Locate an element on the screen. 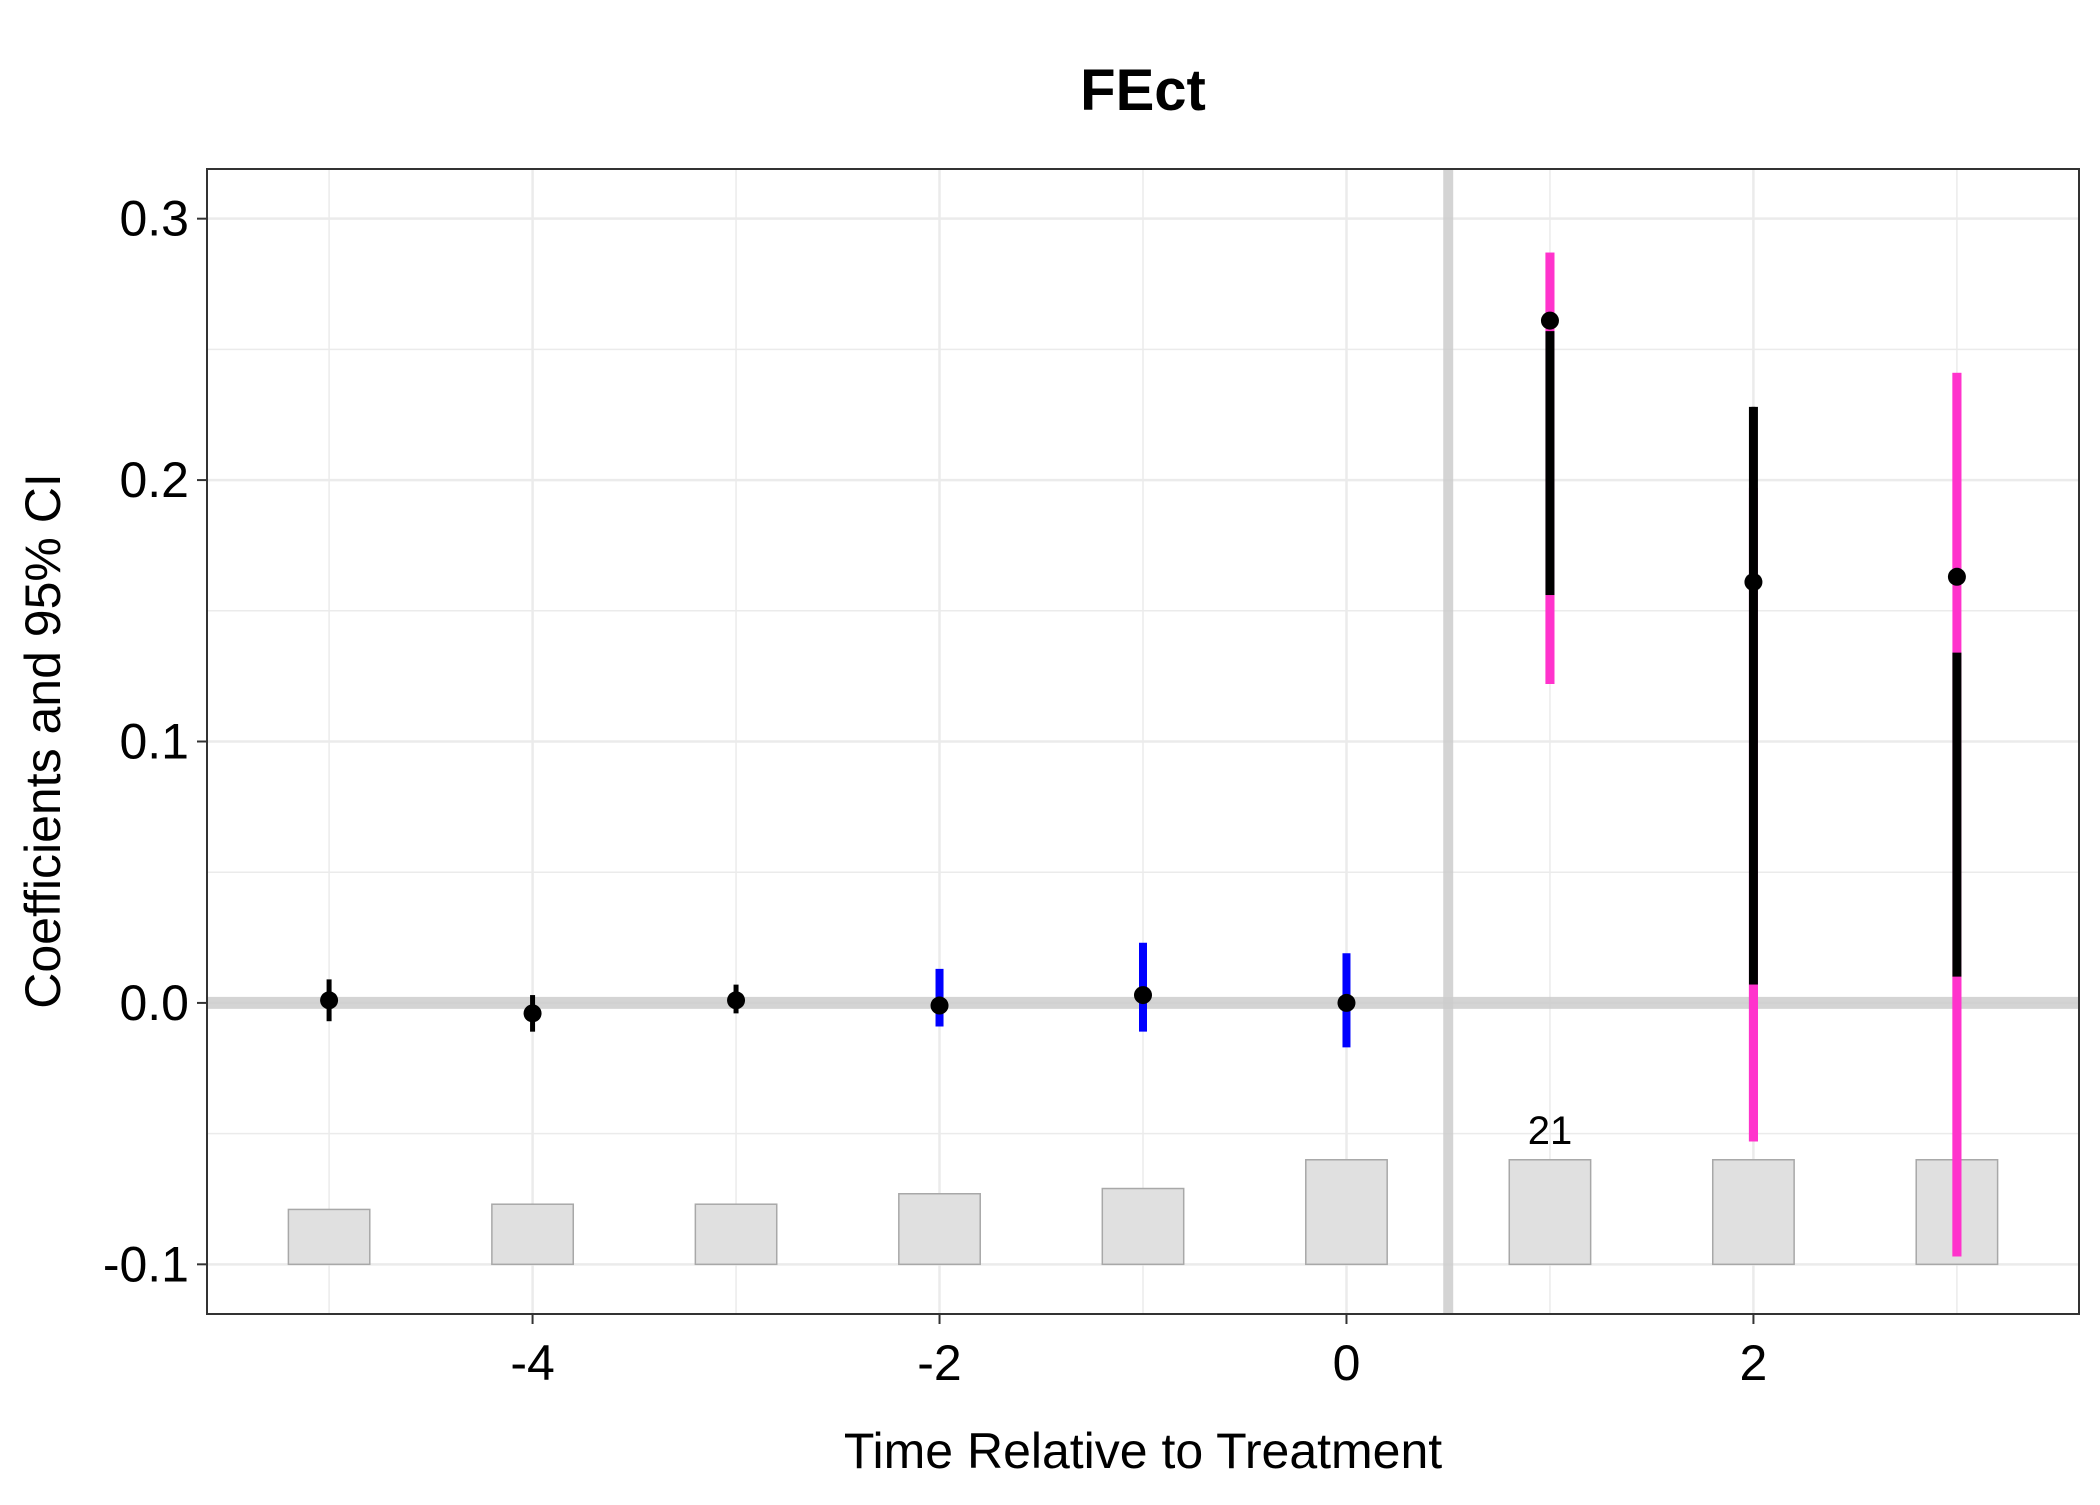  x-tick-label: -4 is located at coordinates (532, 1363).